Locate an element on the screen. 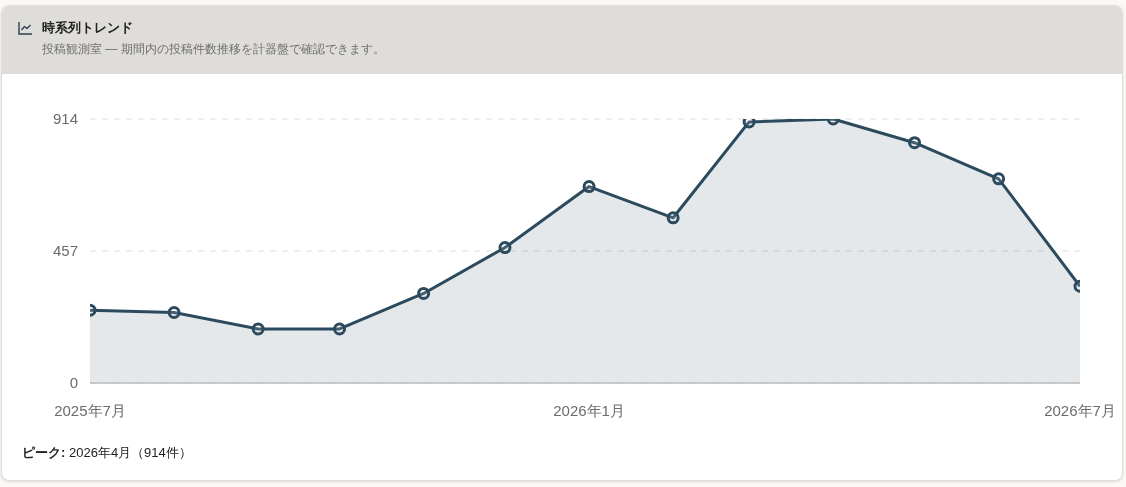  chart-subtitle: 投稿観測室 — 期間内の投稿件数推移を計器盤で確認できます。 is located at coordinates (213, 49).